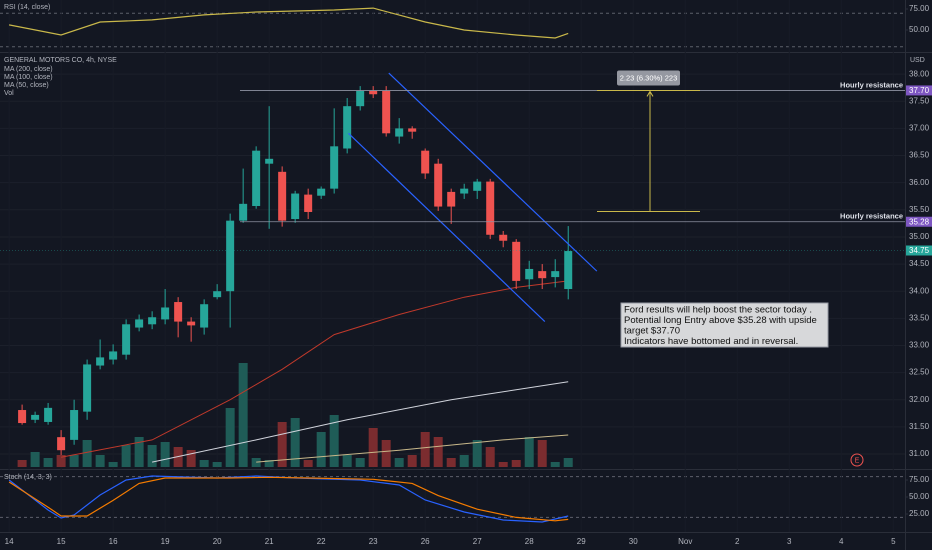 The height and width of the screenshot is (550, 932). What do you see at coordinates (919, 513) in the screenshot?
I see `y-tick-label: 25.00` at bounding box center [919, 513].